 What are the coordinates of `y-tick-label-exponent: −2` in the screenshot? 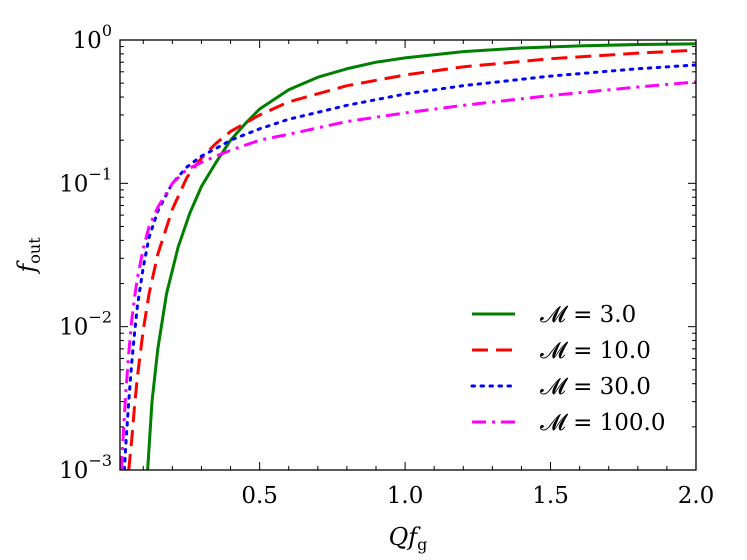 It's located at (100, 317).